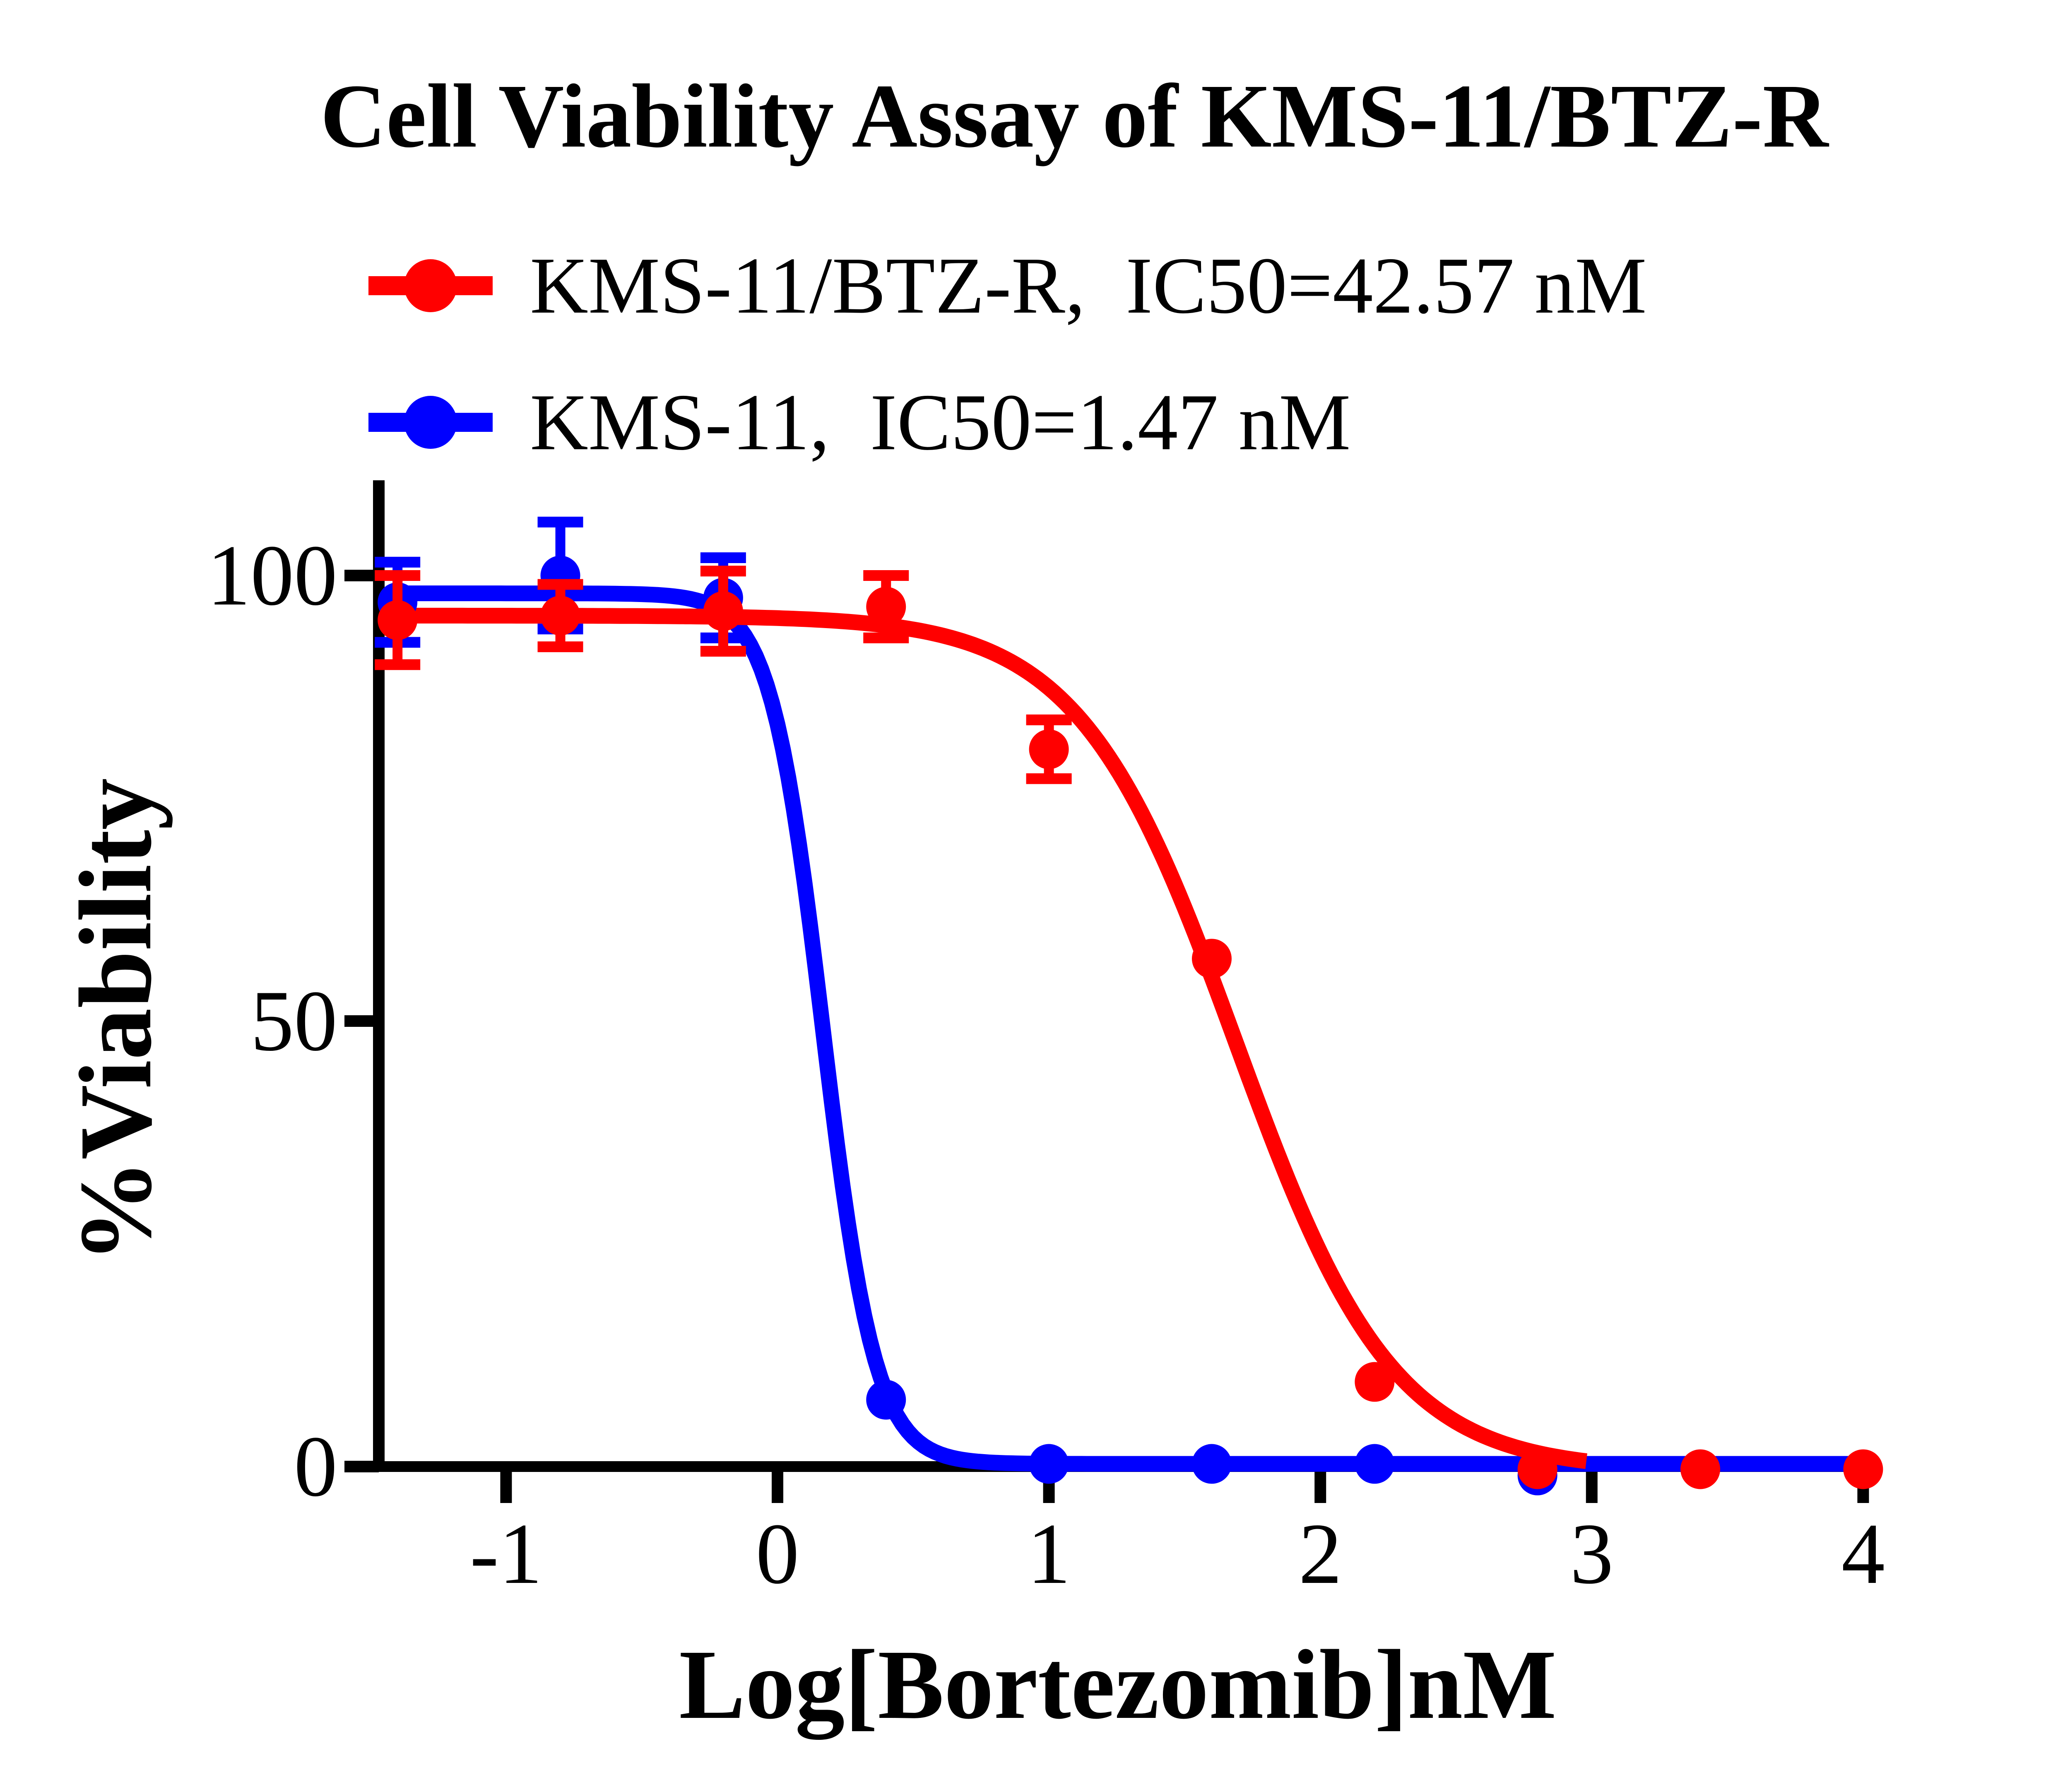 This screenshot has width=2070, height=1792. I want to click on legend-dot-blue-icon, so click(431, 423).